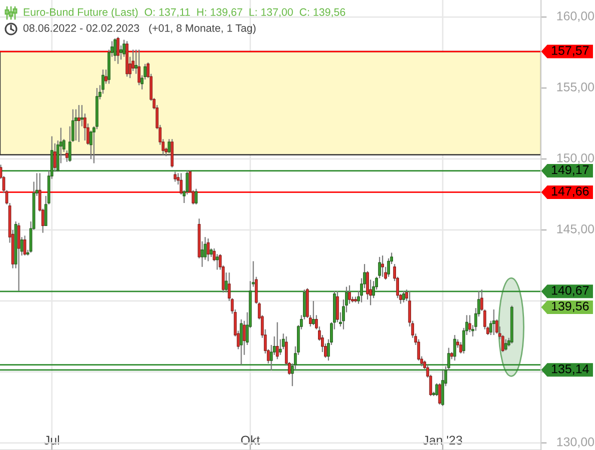  Describe the element at coordinates (570, 170) in the screenshot. I see `ref-line-label: 149,17` at that location.